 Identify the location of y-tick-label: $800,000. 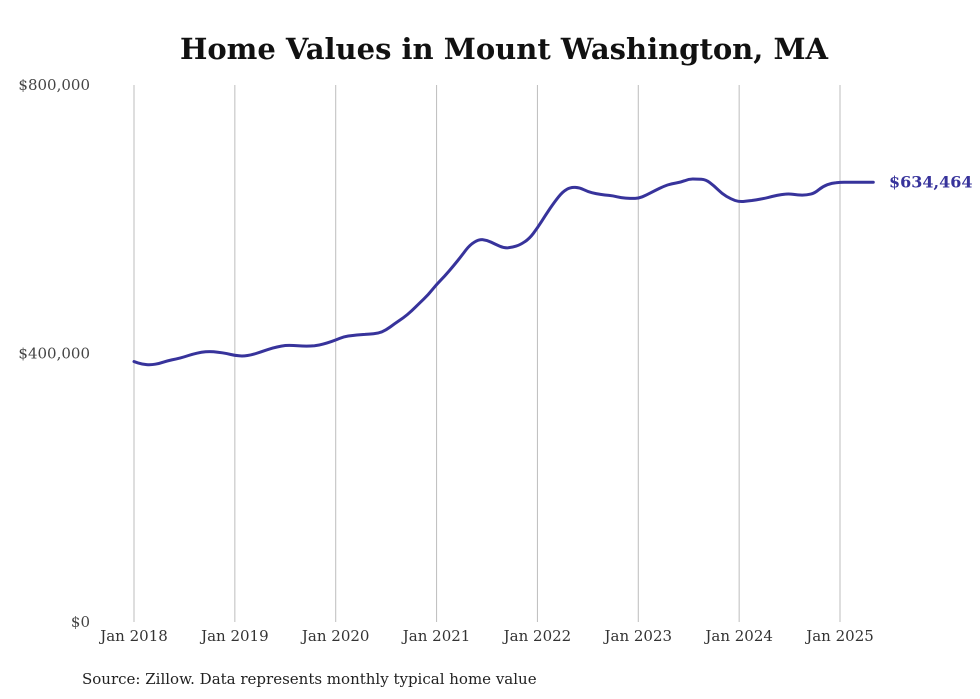
(54, 85).